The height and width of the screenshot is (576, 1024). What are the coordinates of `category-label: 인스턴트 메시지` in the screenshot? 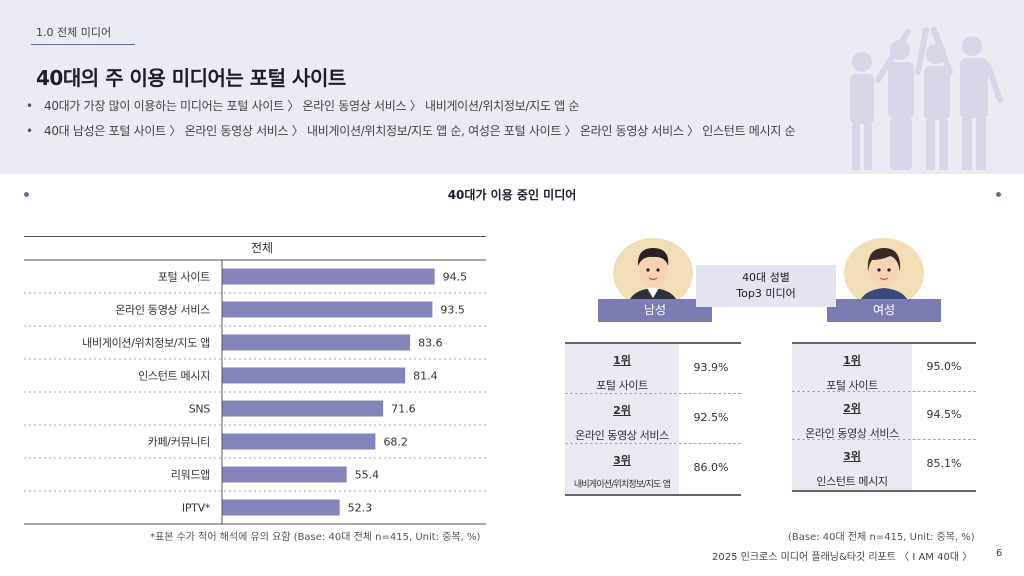 It's located at (174, 376).